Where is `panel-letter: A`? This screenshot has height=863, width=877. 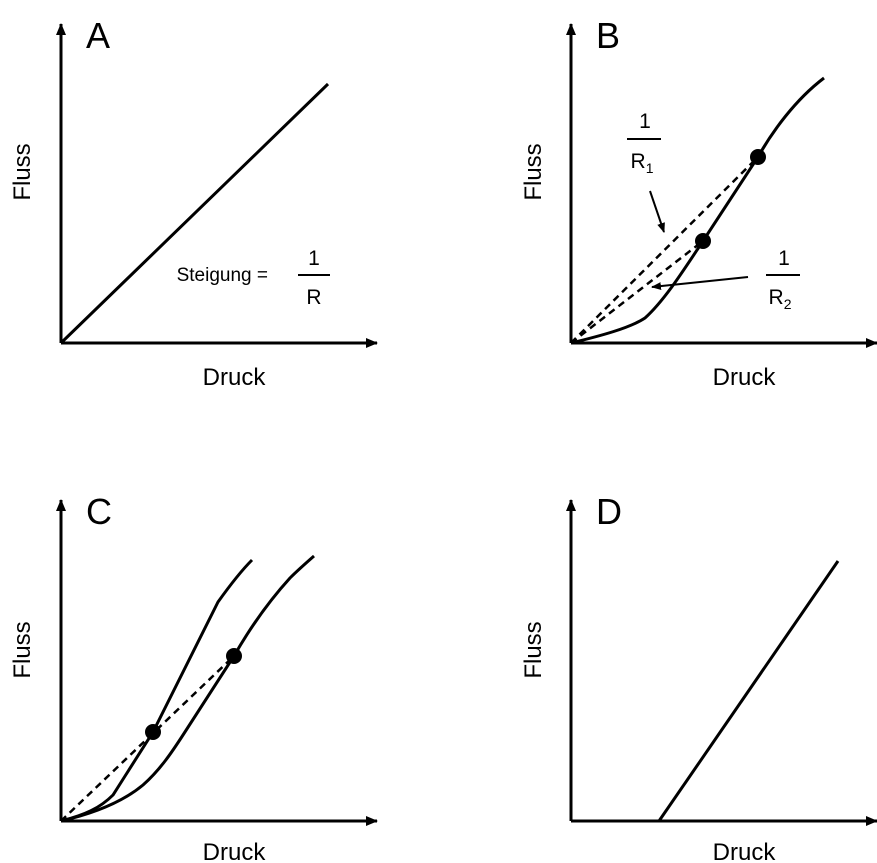 panel-letter: A is located at coordinates (98, 35).